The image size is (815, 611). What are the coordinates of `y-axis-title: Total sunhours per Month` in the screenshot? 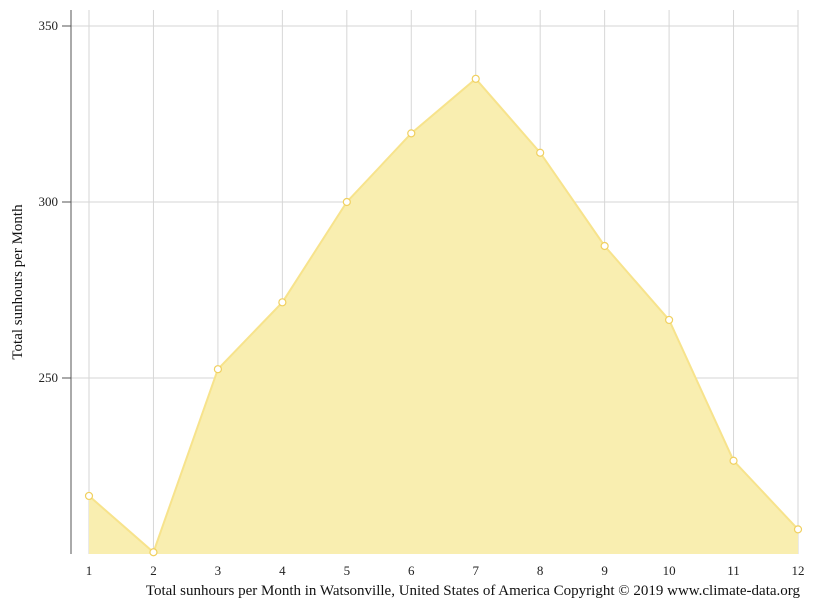 It's located at (18, 282).